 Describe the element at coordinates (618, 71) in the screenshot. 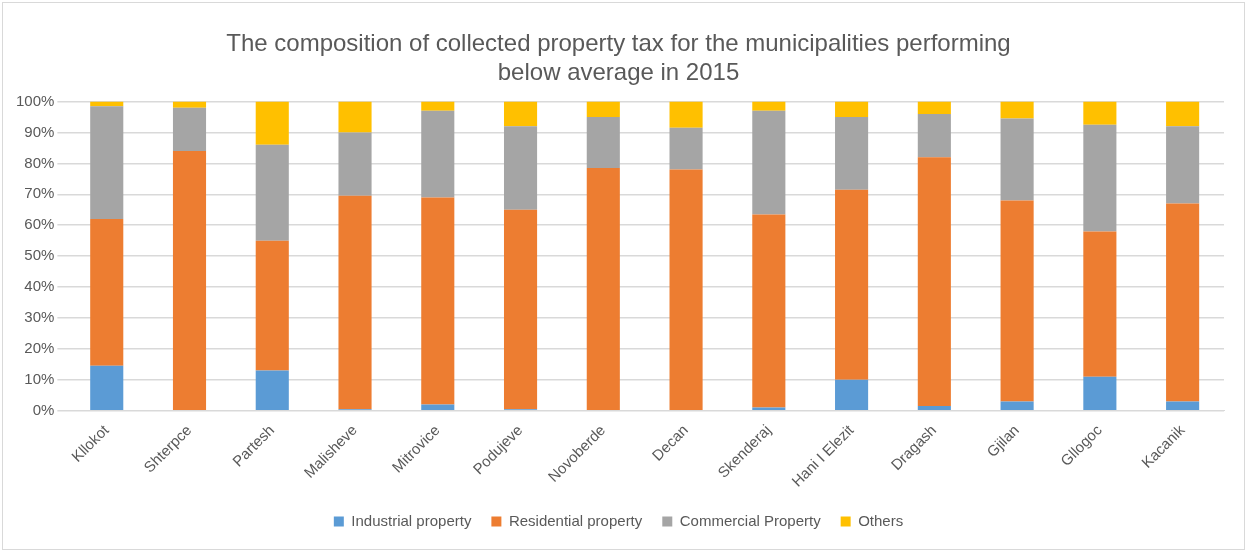

I see `text: below average in 2015` at that location.